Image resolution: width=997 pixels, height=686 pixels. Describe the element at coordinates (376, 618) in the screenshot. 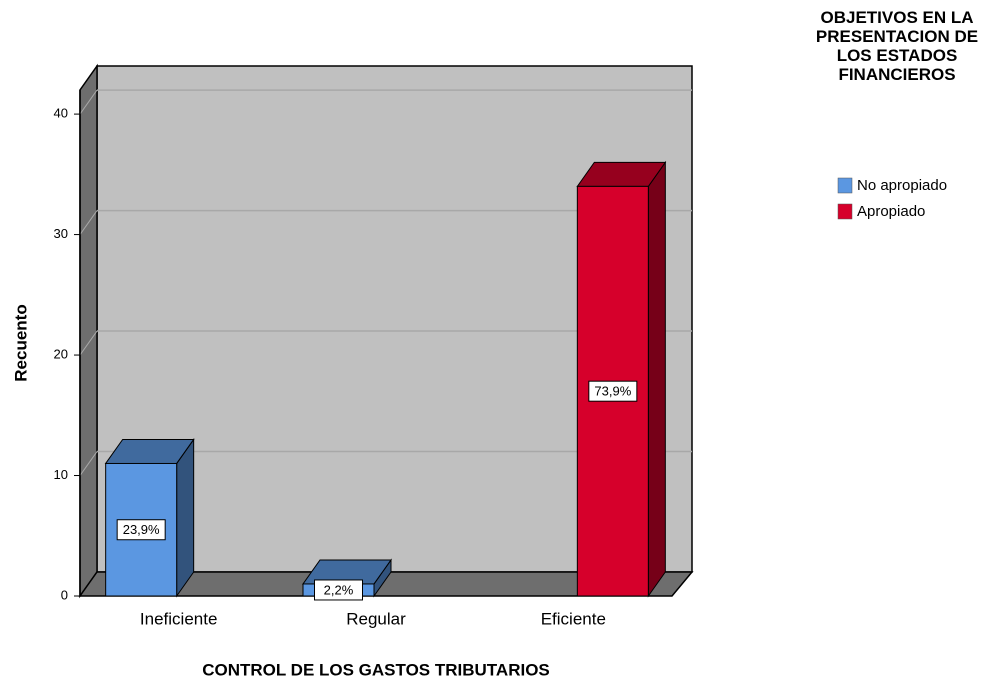

I see `x-tick-label: Regular` at that location.